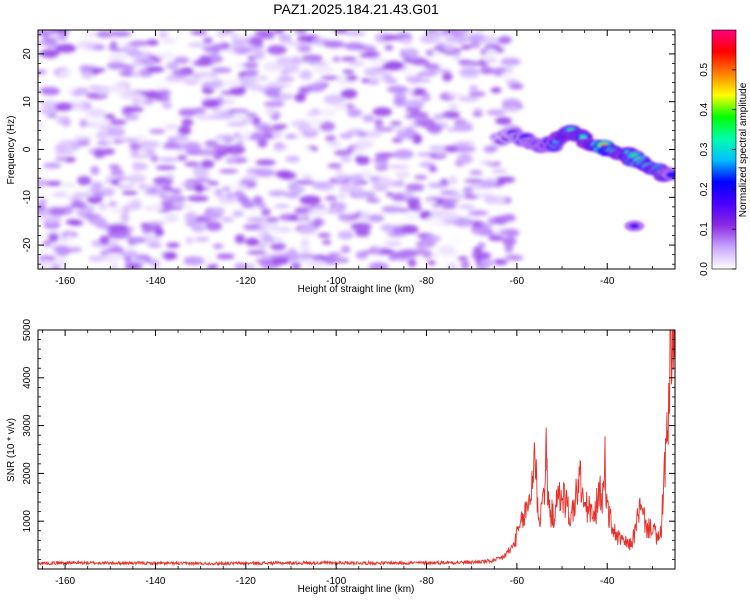 This screenshot has width=750, height=600. What do you see at coordinates (27, 244) in the screenshot?
I see `y-tick-label: -20` at bounding box center [27, 244].